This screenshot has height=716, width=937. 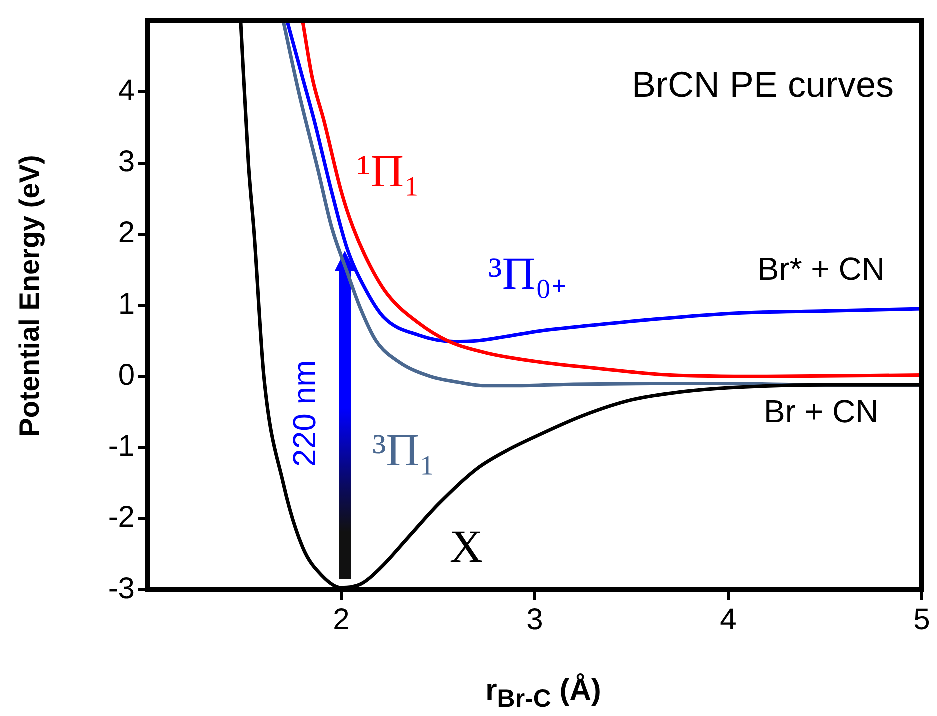 I want to click on y-tick-label: -1, so click(x=121, y=447).